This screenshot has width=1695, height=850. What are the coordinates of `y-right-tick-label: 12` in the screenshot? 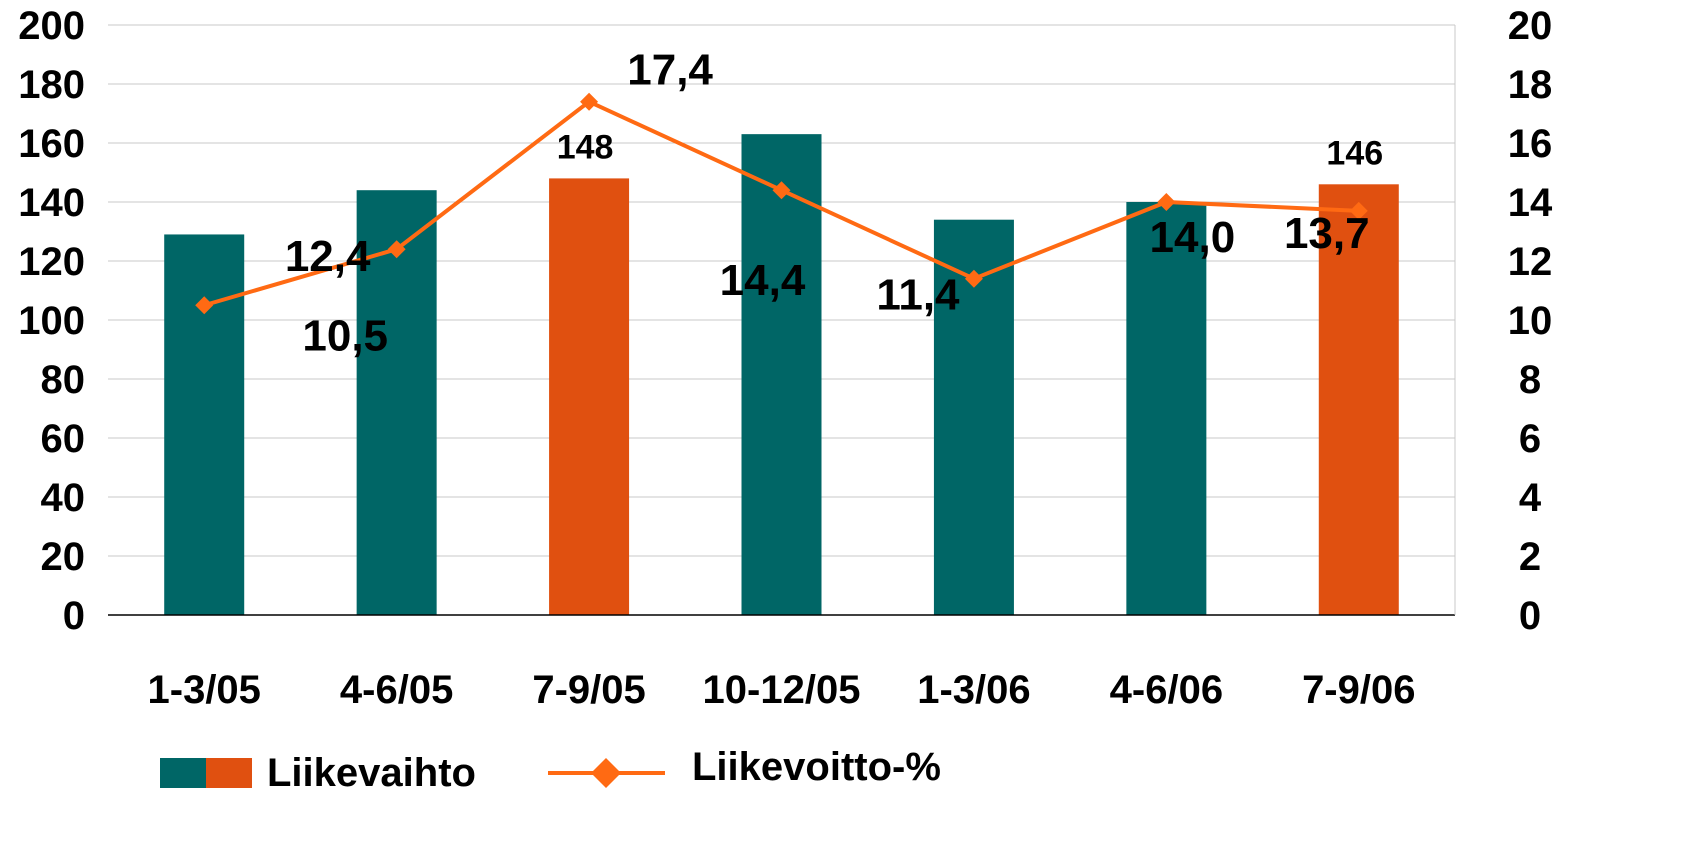 It's located at (1530, 262).